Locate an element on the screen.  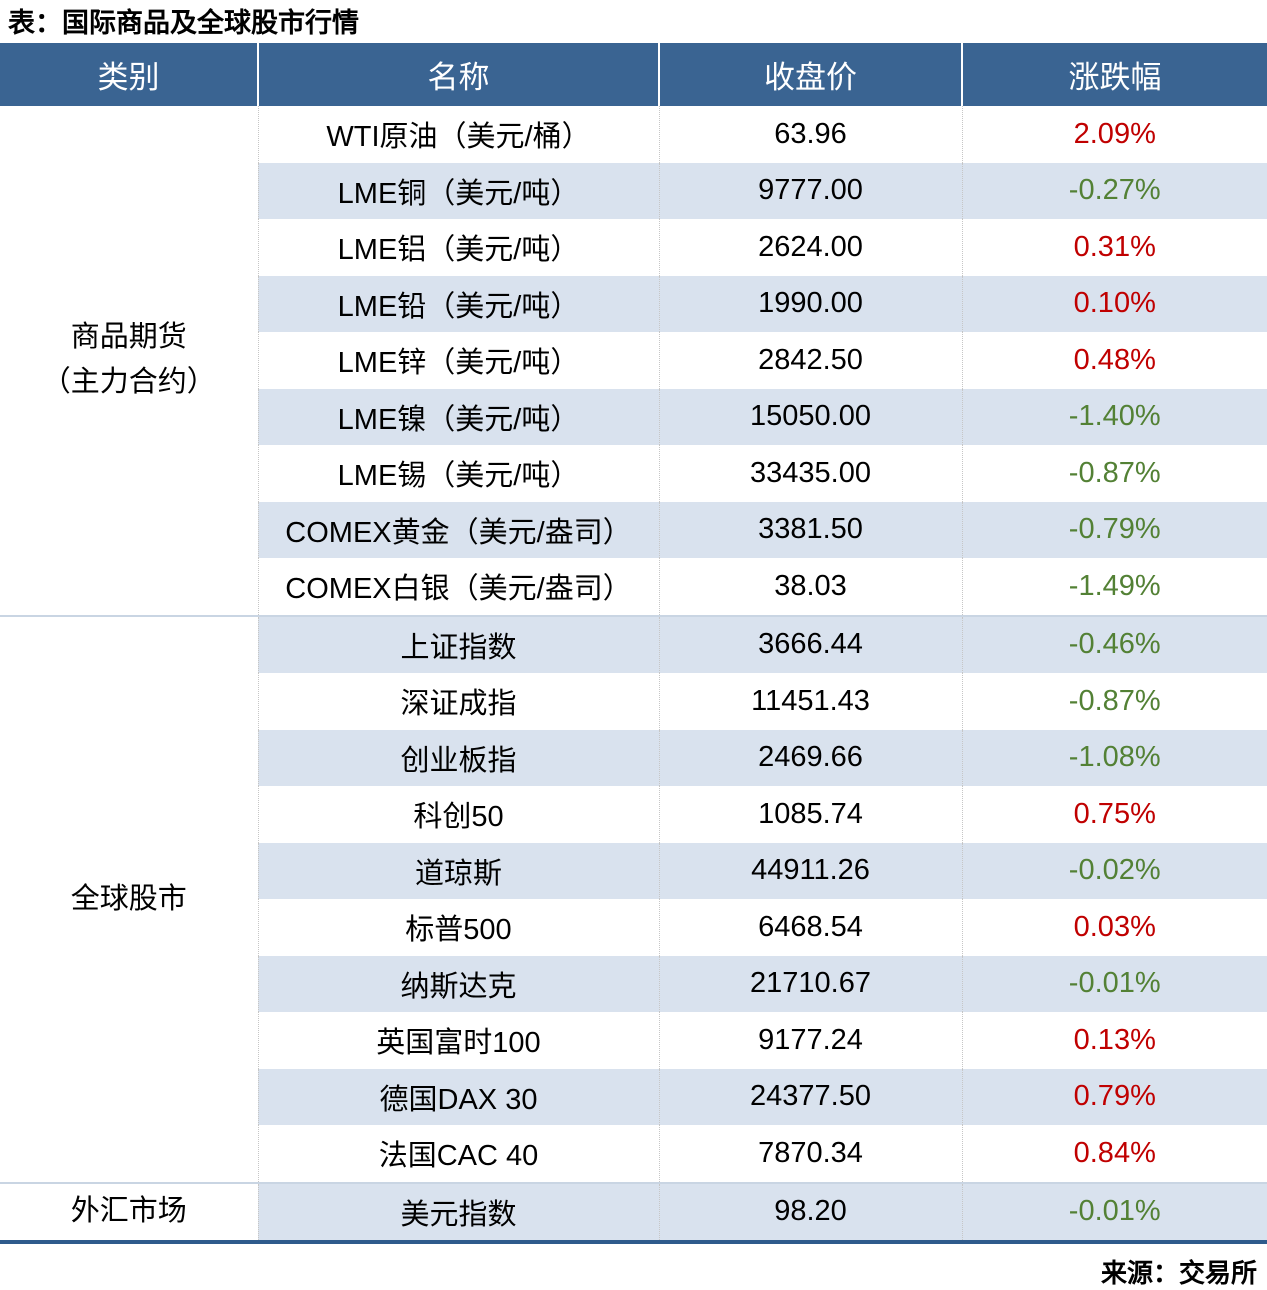
instrument-name: 德国DAX 30 is located at coordinates (458, 1096).